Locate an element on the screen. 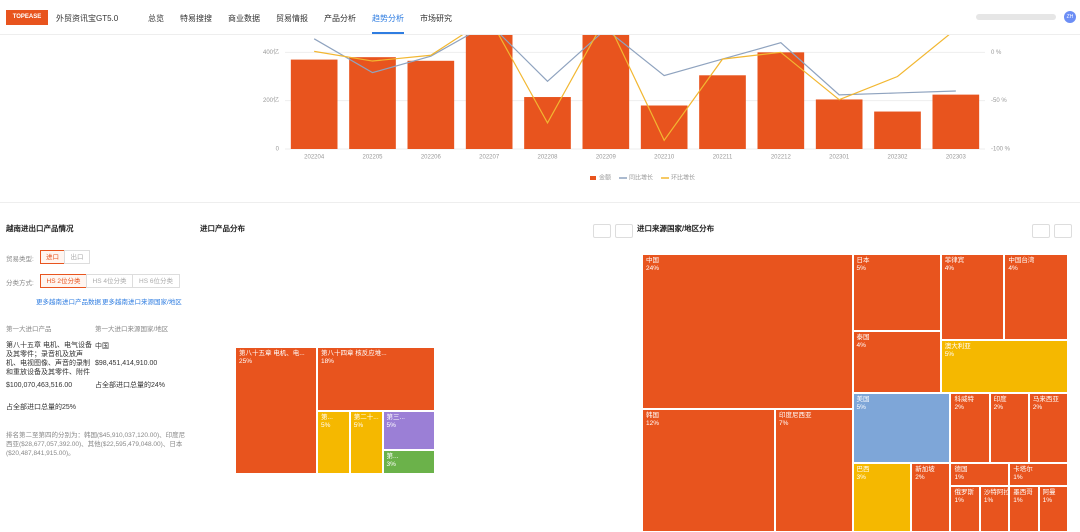 The image size is (1080, 532). cell-name: 墨西哥 is located at coordinates (1023, 492).